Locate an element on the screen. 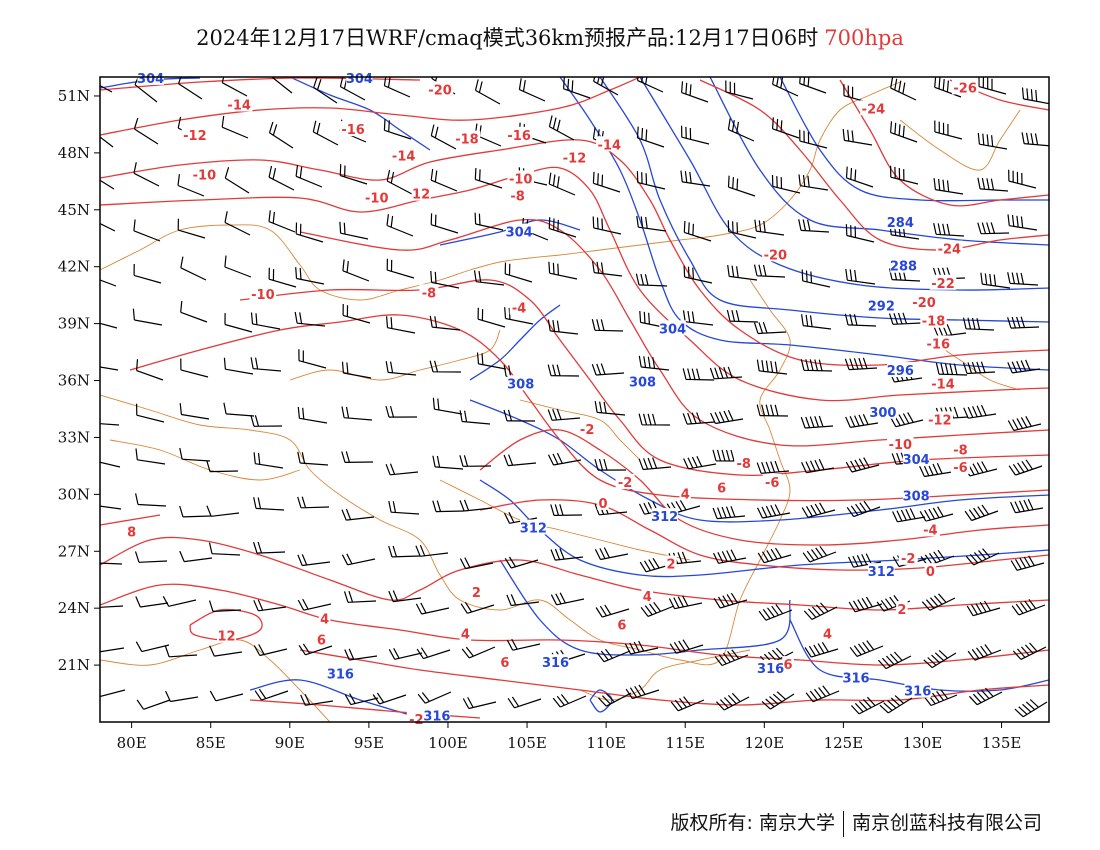 This screenshot has height=850, width=1100. temperature-contour is located at coordinates (874, 165).